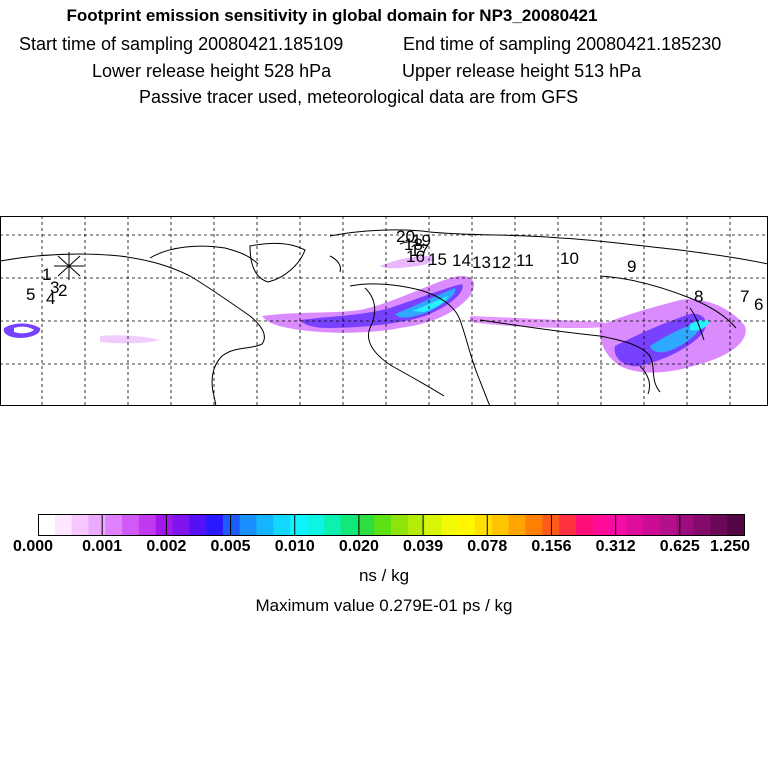 The width and height of the screenshot is (768, 768). Describe the element at coordinates (384, 605) in the screenshot. I see `maximum-value-note: Maximum value 0.279E-01 ps / kg` at that location.